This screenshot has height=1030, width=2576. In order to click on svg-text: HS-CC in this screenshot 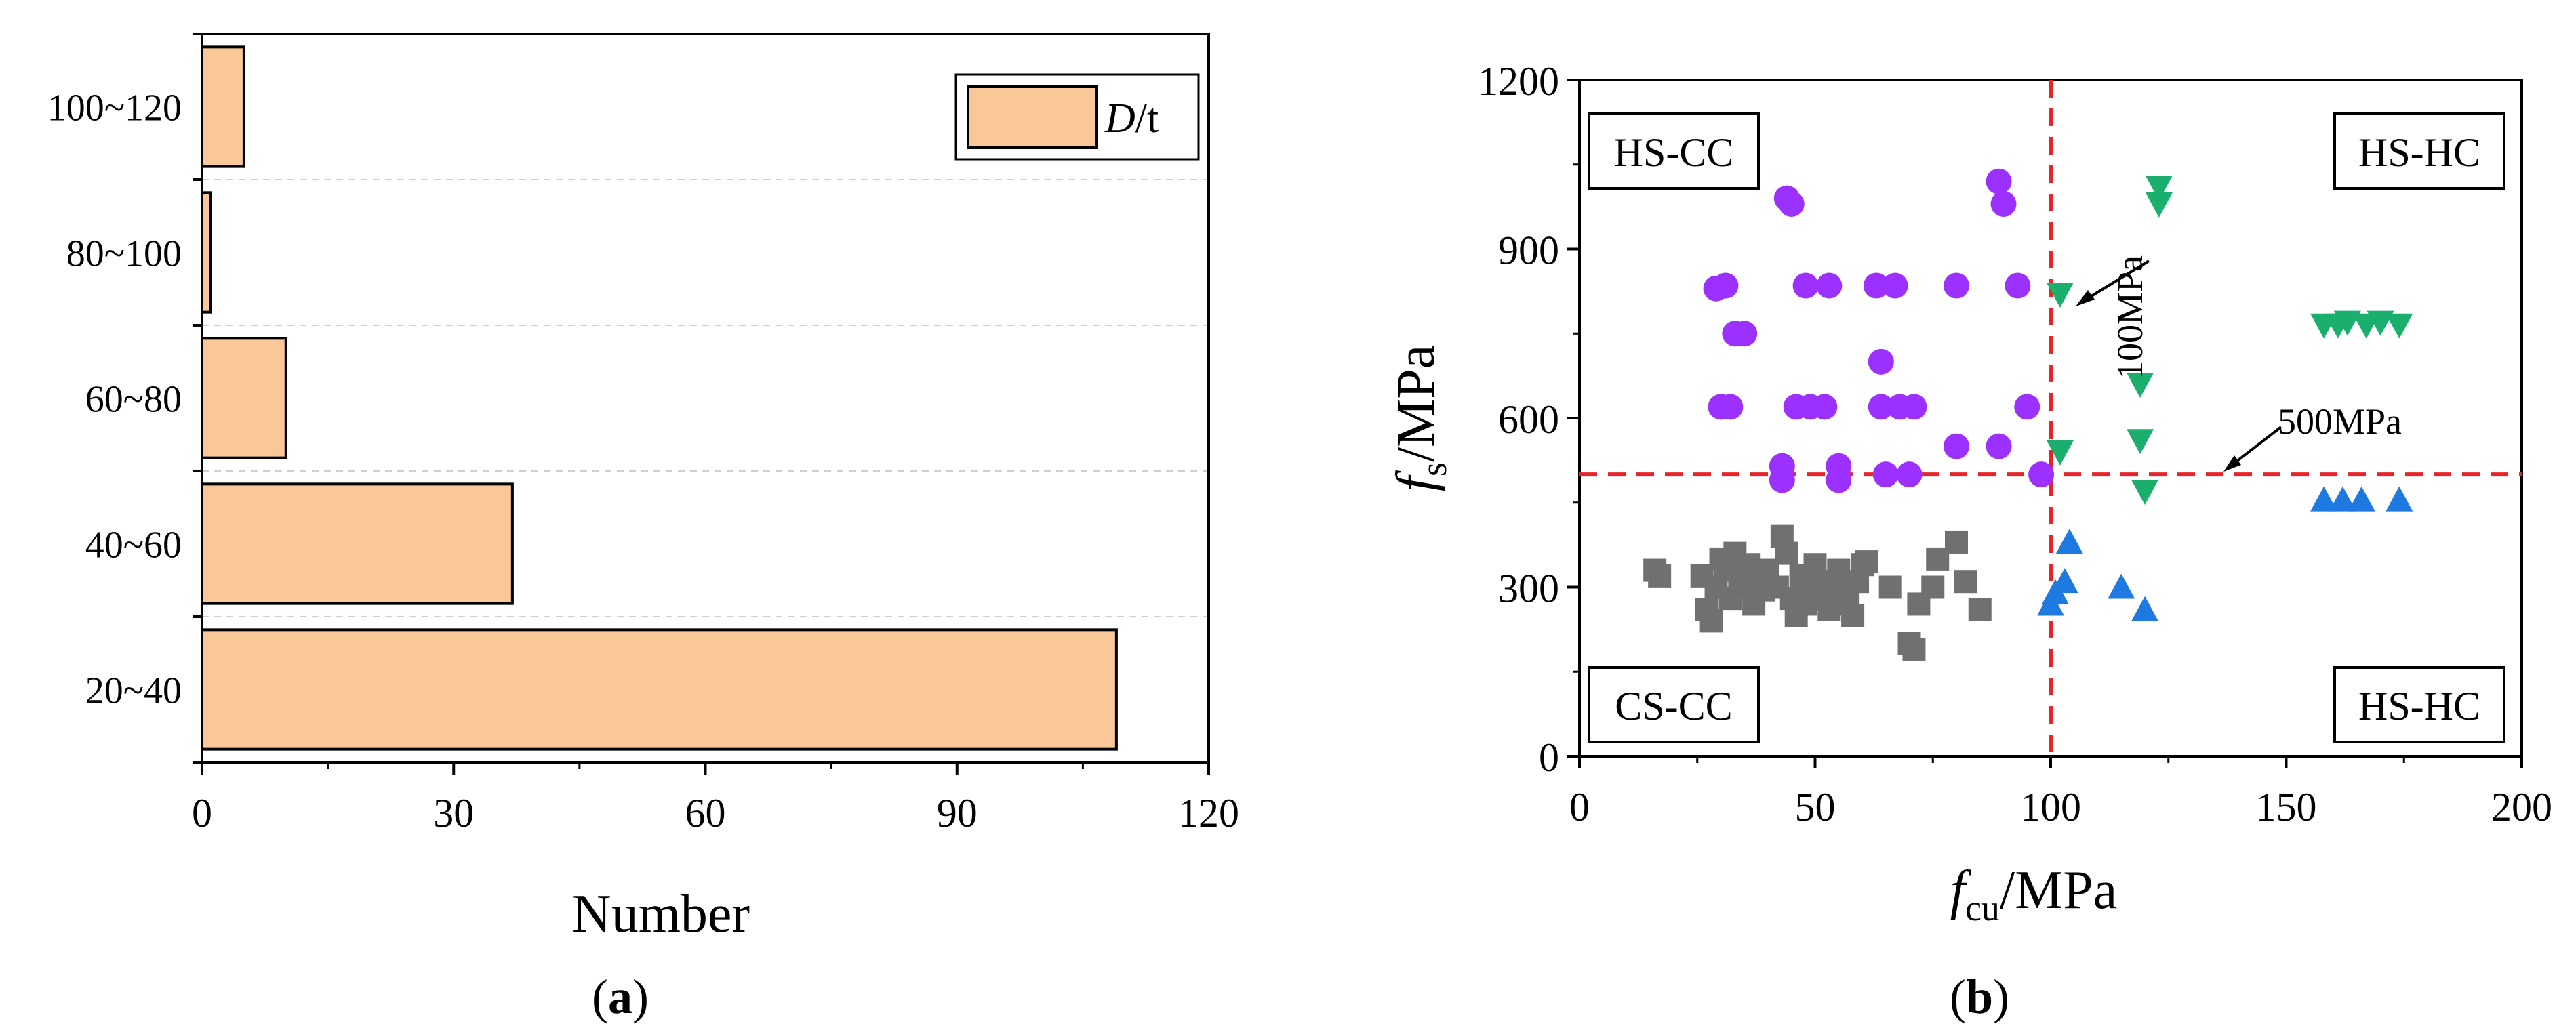, I will do `click(1674, 152)`.